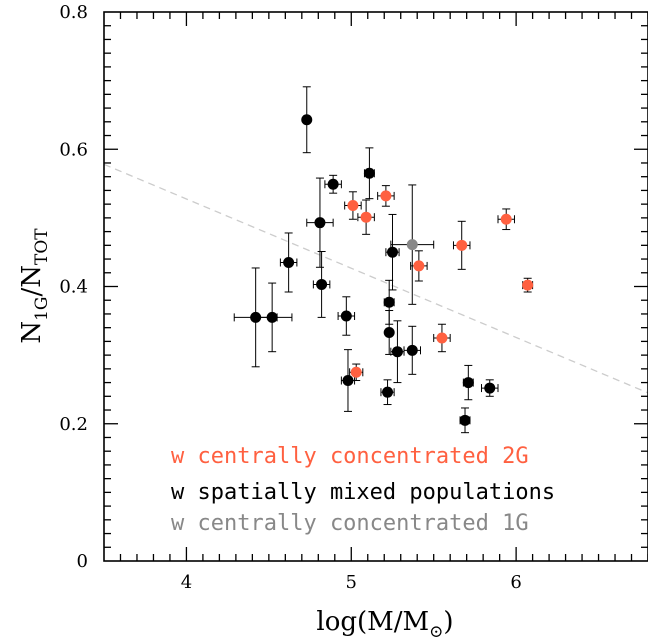  I want to click on legend-label-1g: w centrally concentrated 1G, so click(350, 523).